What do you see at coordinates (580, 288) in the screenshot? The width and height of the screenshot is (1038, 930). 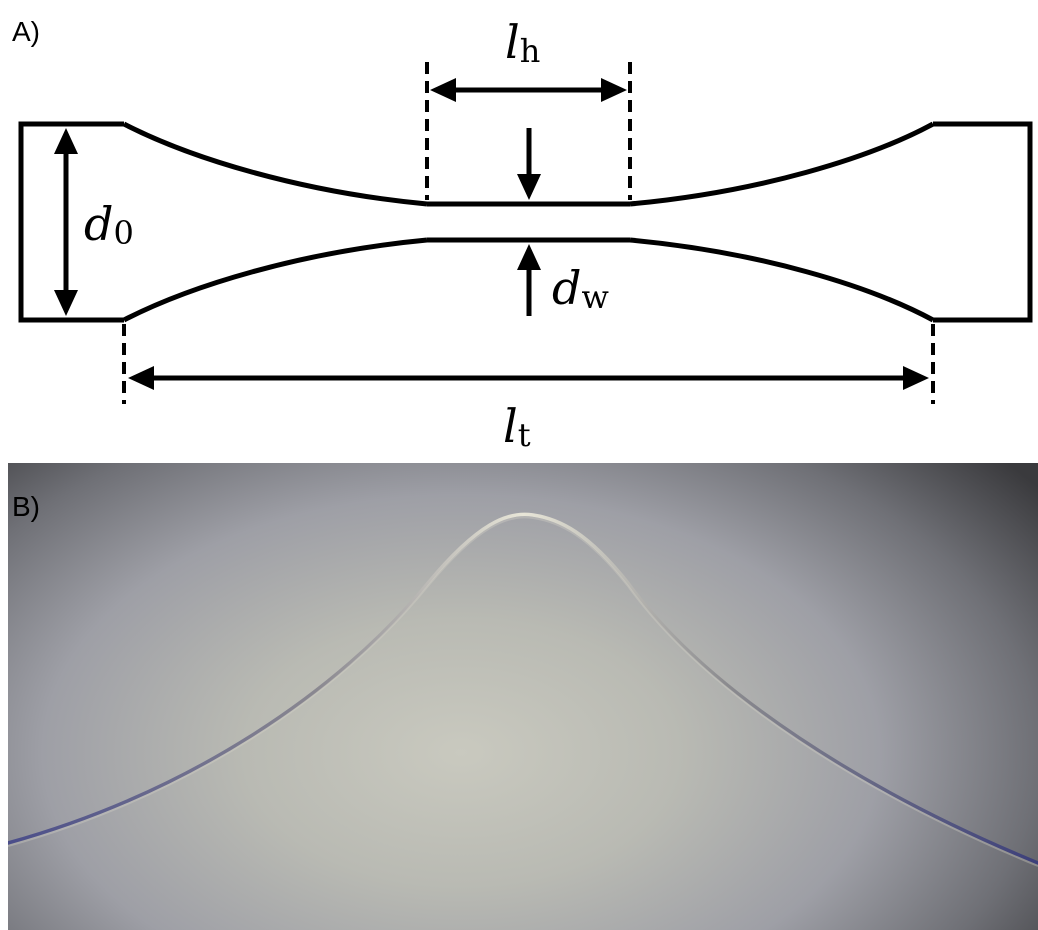 I see `dw-label: dw` at bounding box center [580, 288].